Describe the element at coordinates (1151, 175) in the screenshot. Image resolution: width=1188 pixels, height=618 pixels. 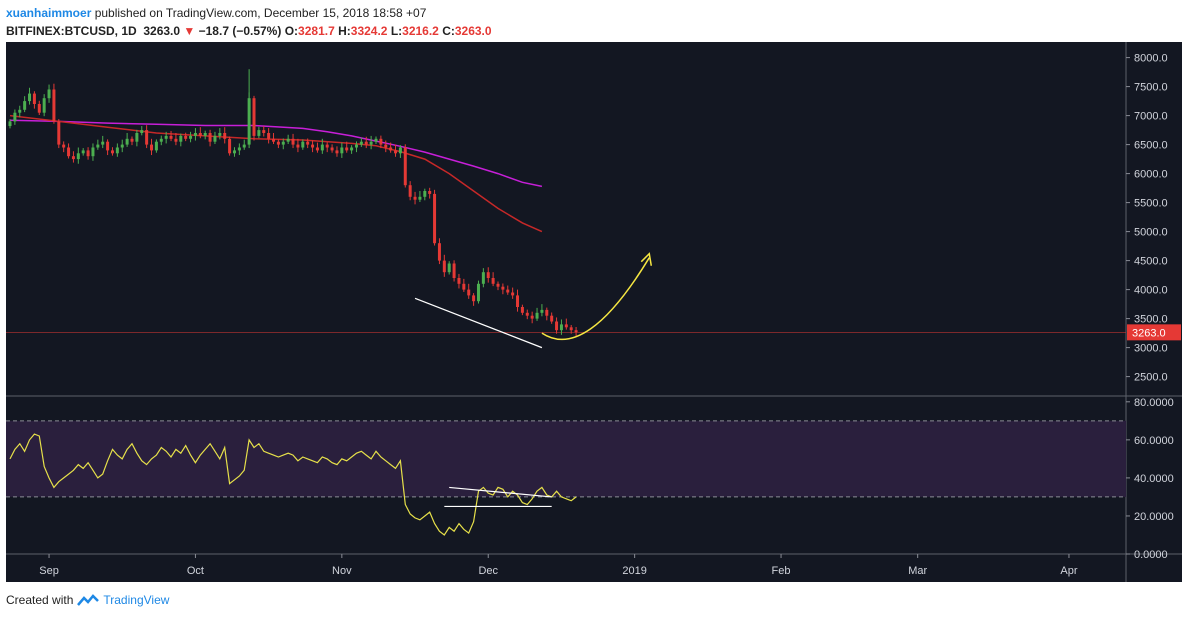
I see `price-tick-label: 6000.0` at that location.